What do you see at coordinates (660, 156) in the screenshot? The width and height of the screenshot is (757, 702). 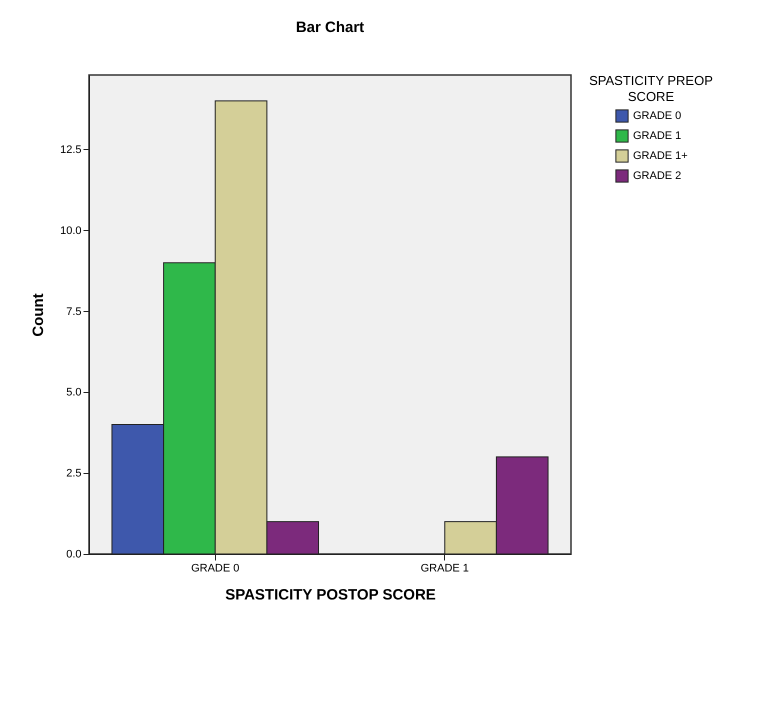 I see `legend-label: GRADE 1+` at bounding box center [660, 156].